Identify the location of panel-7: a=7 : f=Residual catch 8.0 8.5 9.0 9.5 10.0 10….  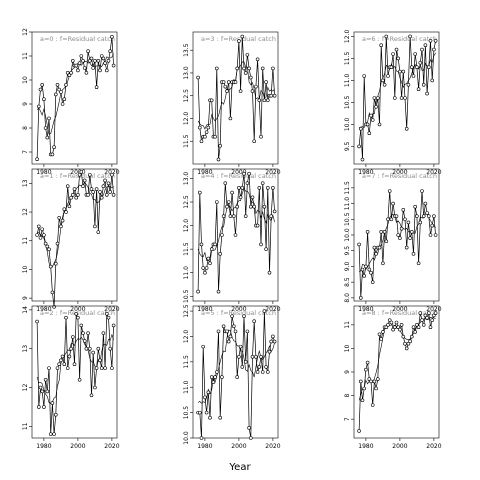
(393, 240).